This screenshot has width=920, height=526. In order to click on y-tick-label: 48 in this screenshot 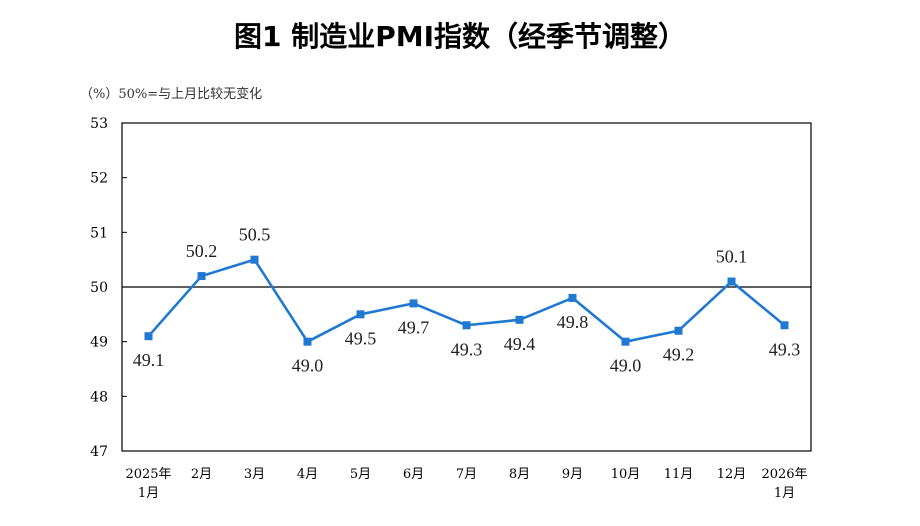, I will do `click(99, 397)`.